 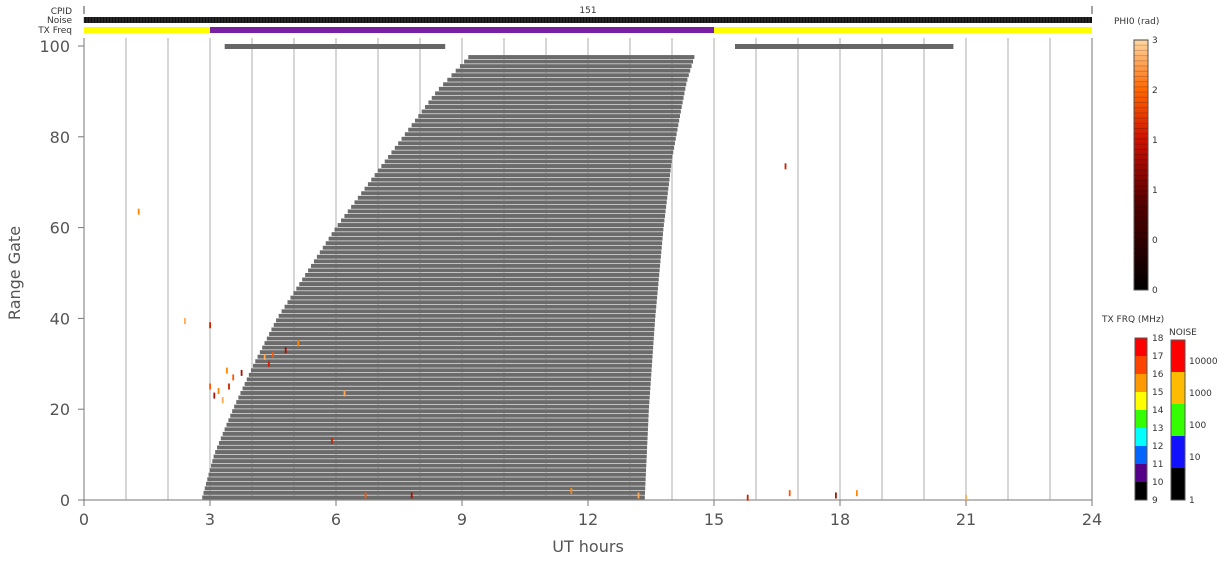 What do you see at coordinates (1158, 339) in the screenshot?
I see `txfreq-tick-label: 18` at bounding box center [1158, 339].